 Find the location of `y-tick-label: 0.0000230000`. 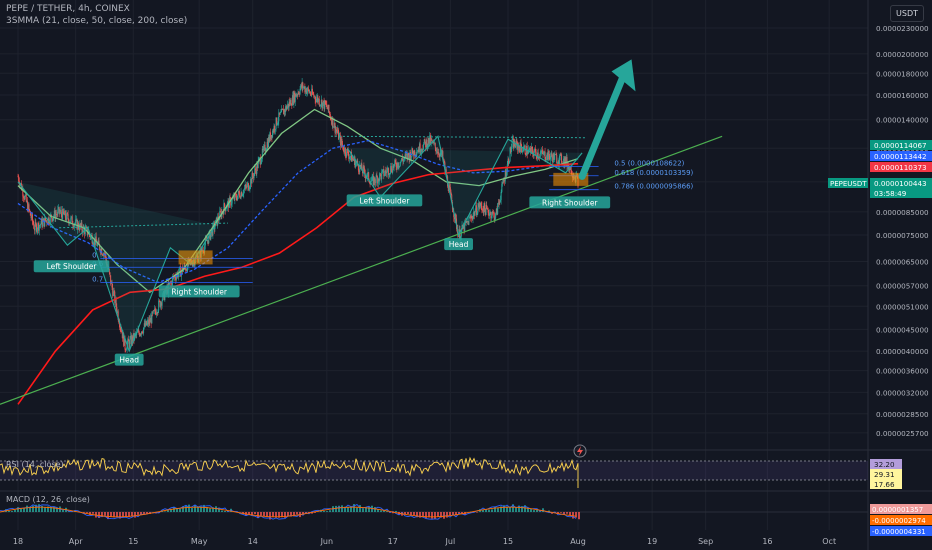

y-tick-label: 0.0000230000 is located at coordinates (902, 28).